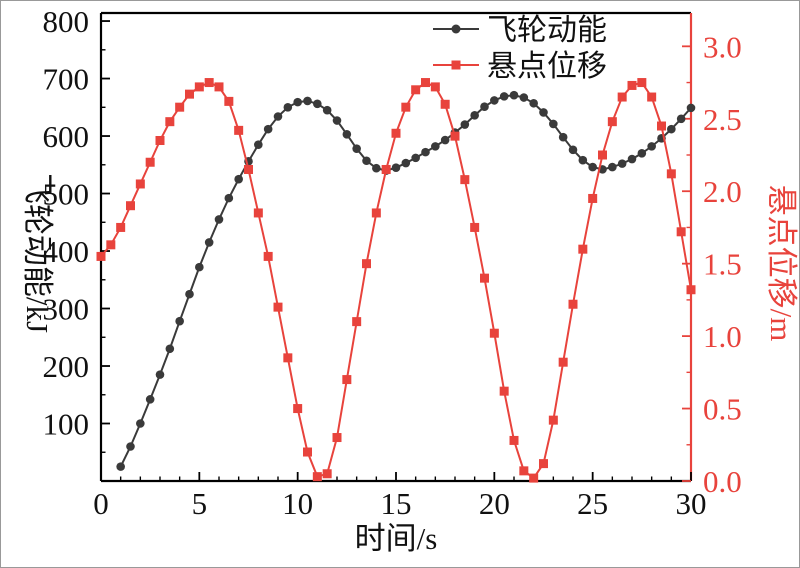  I want to click on left-axis-title: 飞轮动能/kJ, so click(37, 253).